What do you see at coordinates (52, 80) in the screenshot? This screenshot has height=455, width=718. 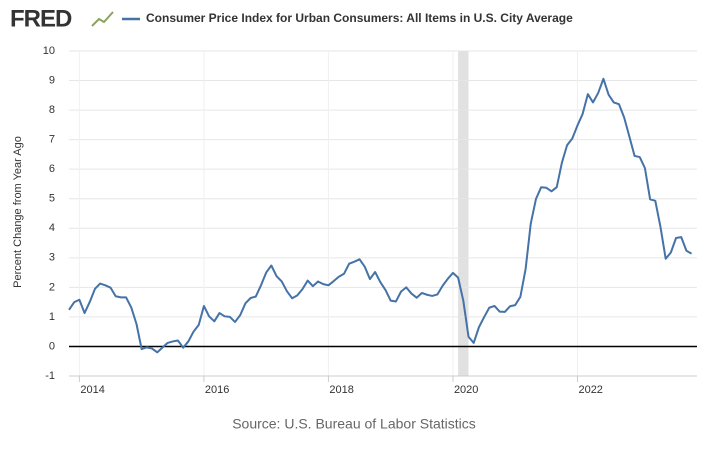 I see `y-tick-label: 9` at bounding box center [52, 80].